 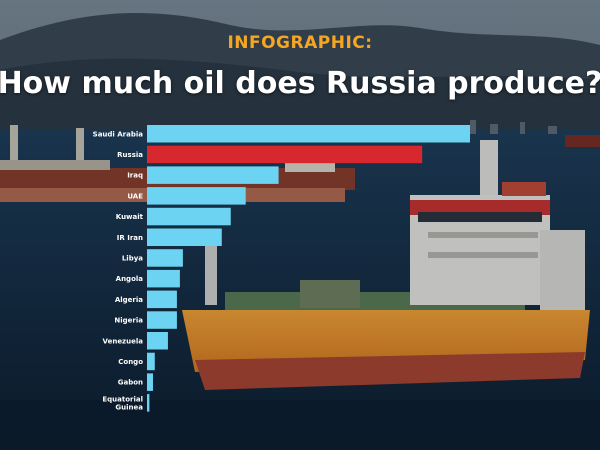 I want to click on bar-algeria, so click(x=162, y=299).